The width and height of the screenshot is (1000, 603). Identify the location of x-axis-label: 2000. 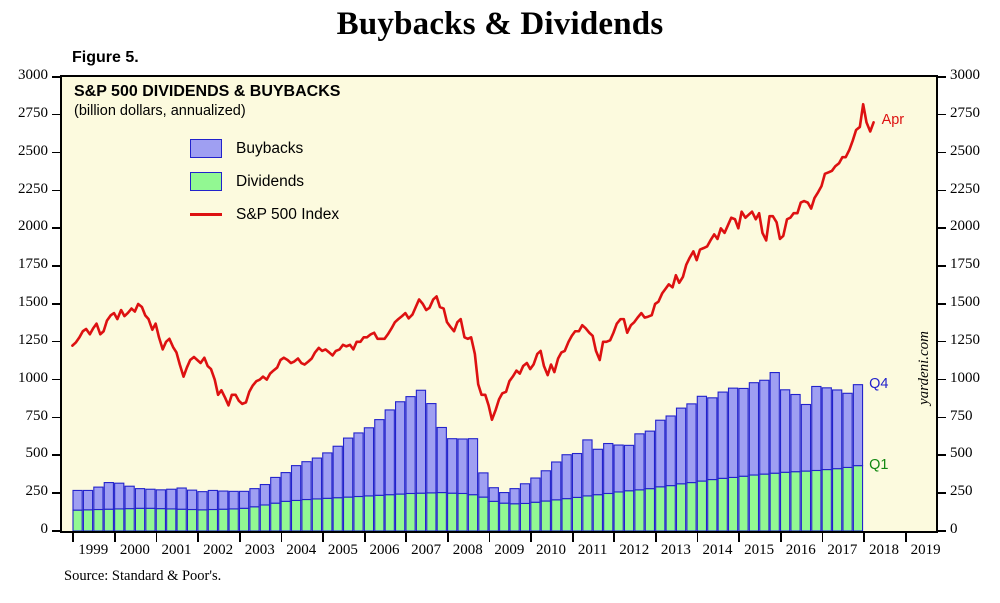
(134, 550).